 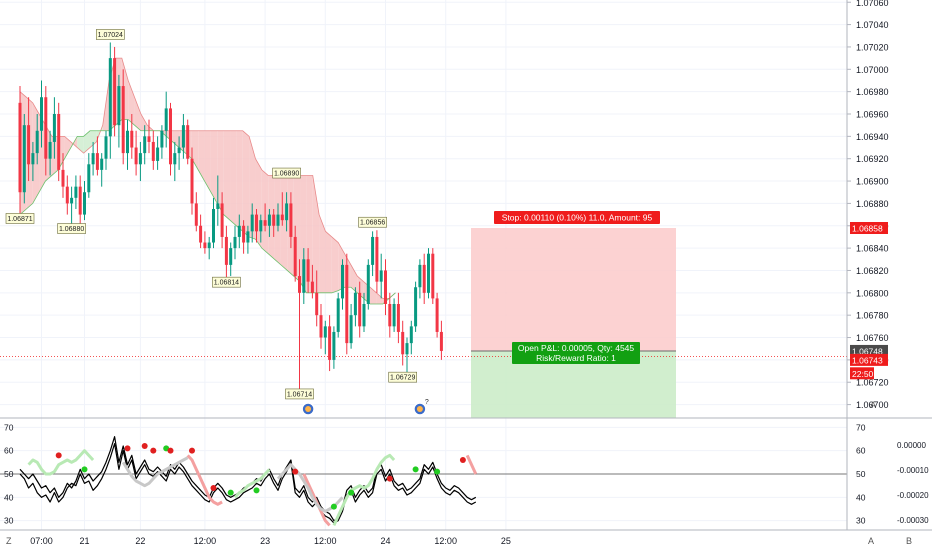 I want to click on oscillator-right-tick-label: 70, so click(x=861, y=427).